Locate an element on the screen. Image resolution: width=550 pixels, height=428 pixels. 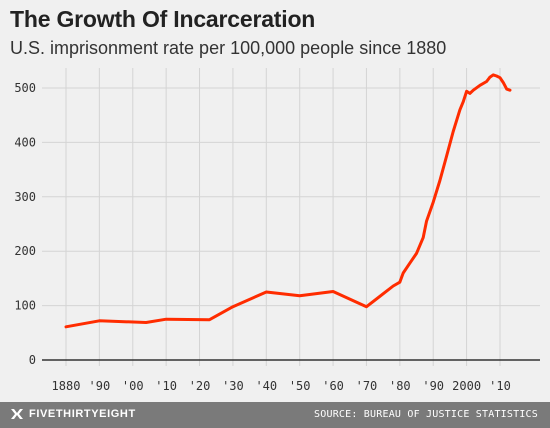
brand-name: FIVETHIRTYEIGHT is located at coordinates (82, 414).